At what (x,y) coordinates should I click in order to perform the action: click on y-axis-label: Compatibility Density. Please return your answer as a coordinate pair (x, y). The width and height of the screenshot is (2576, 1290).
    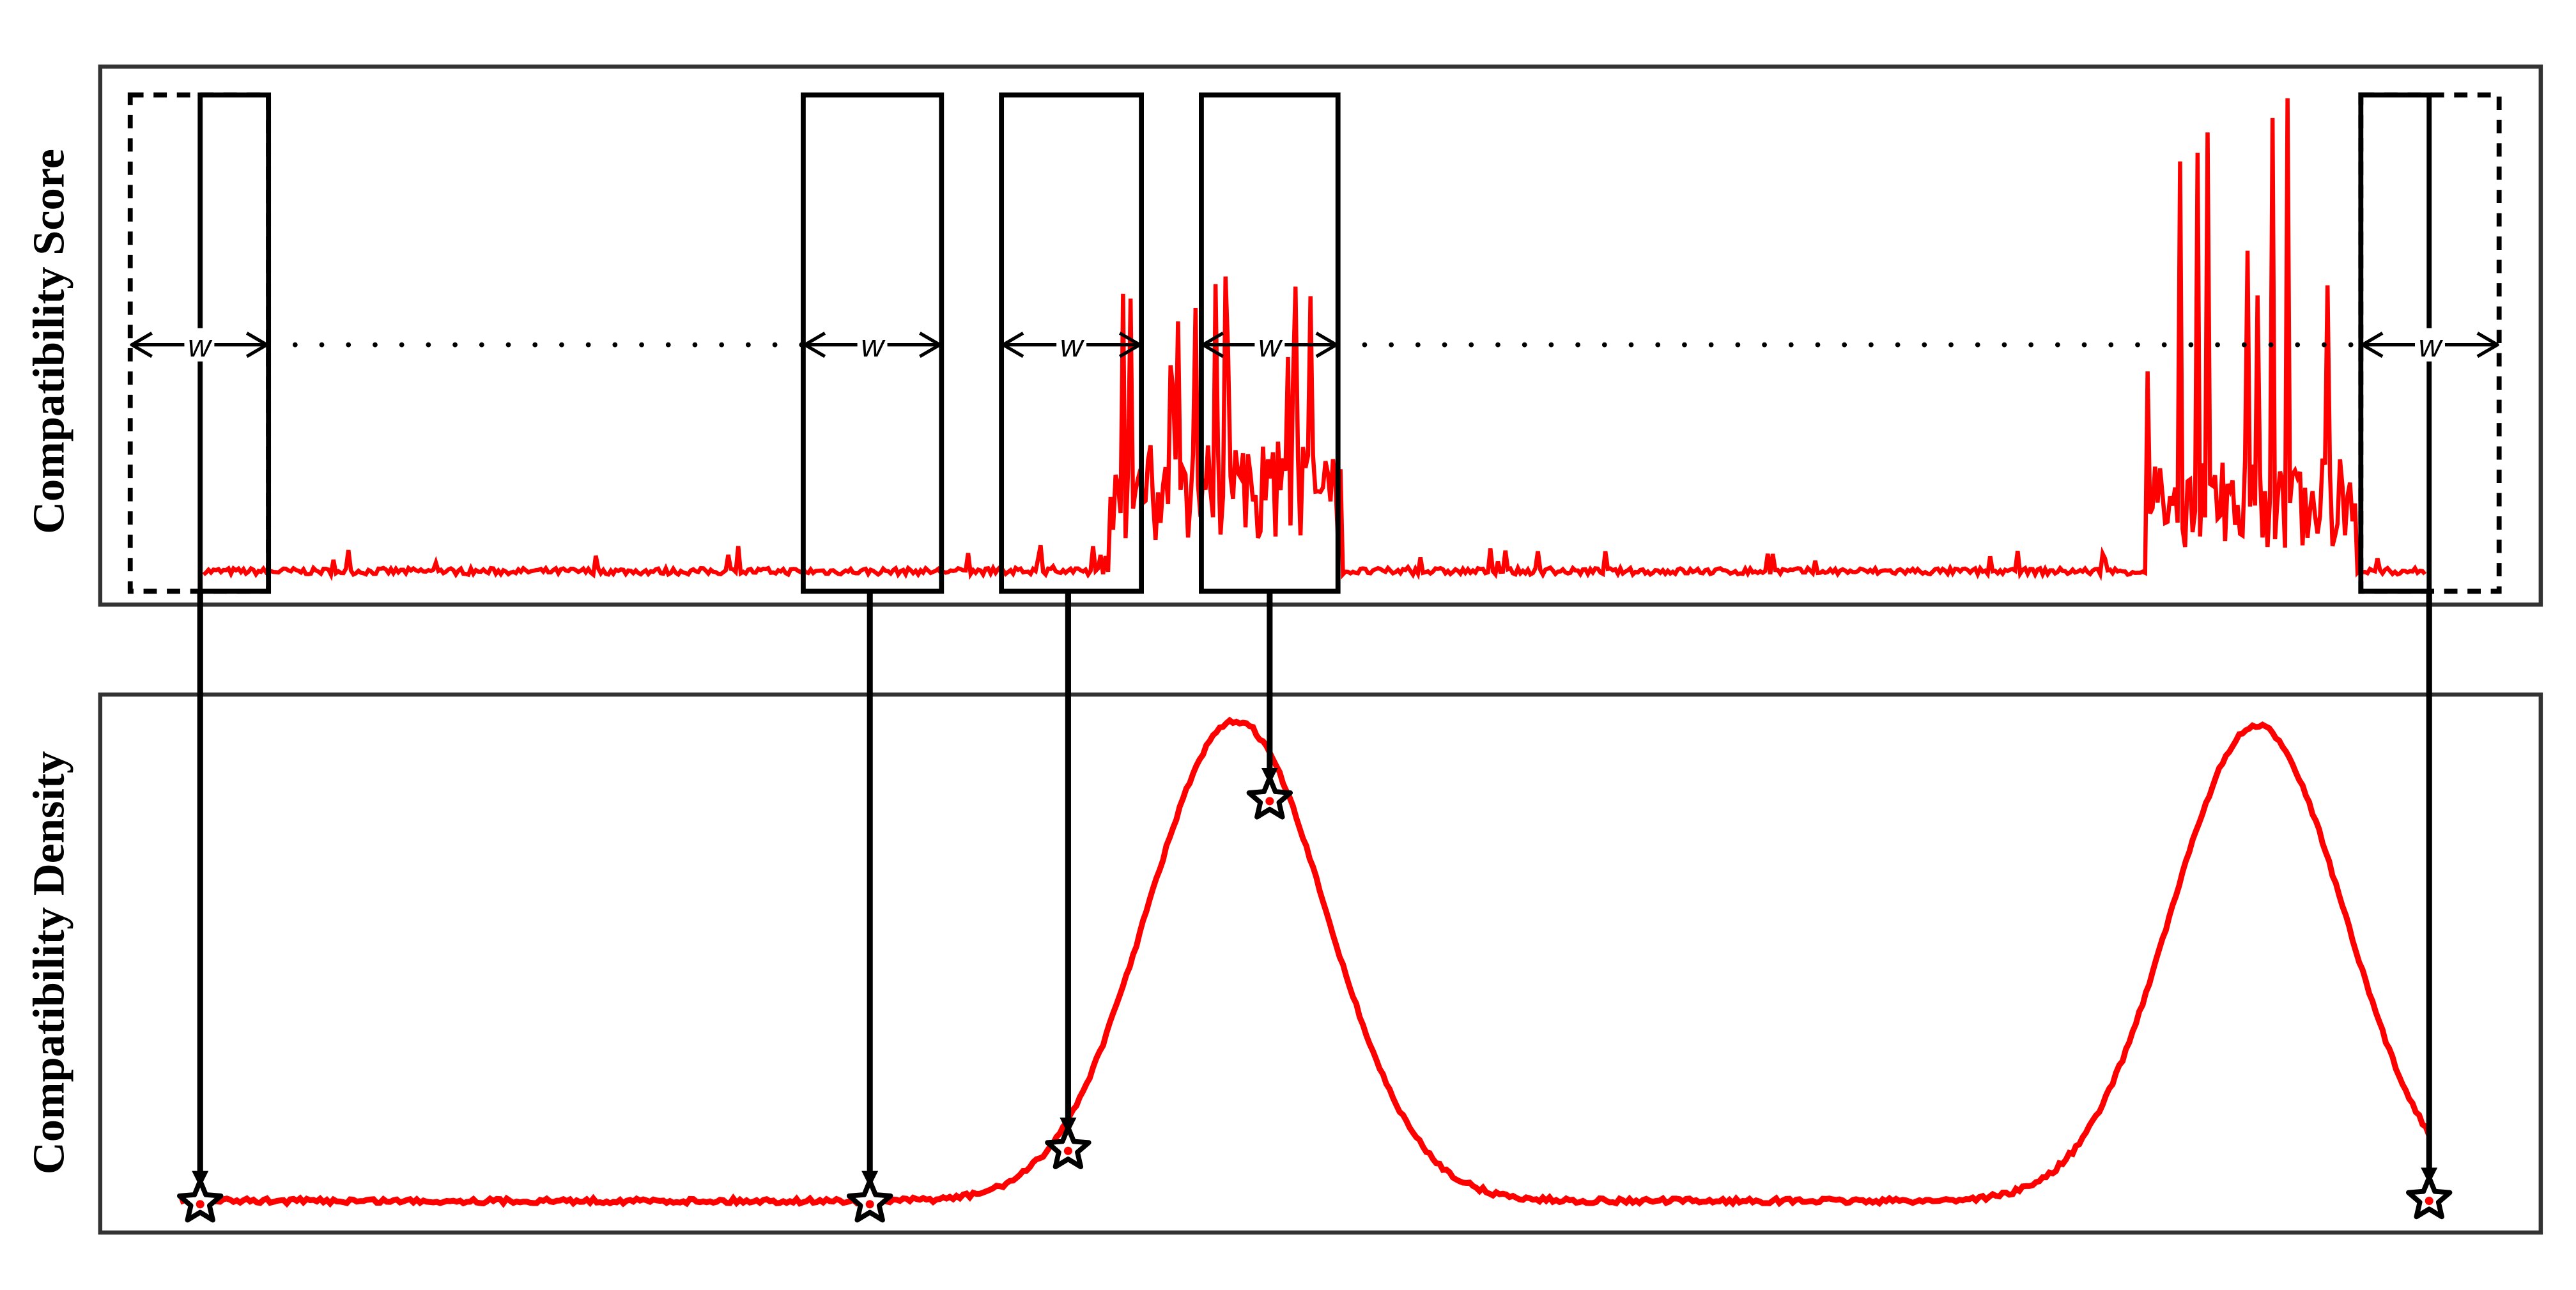
    Looking at the image, I should click on (48, 962).